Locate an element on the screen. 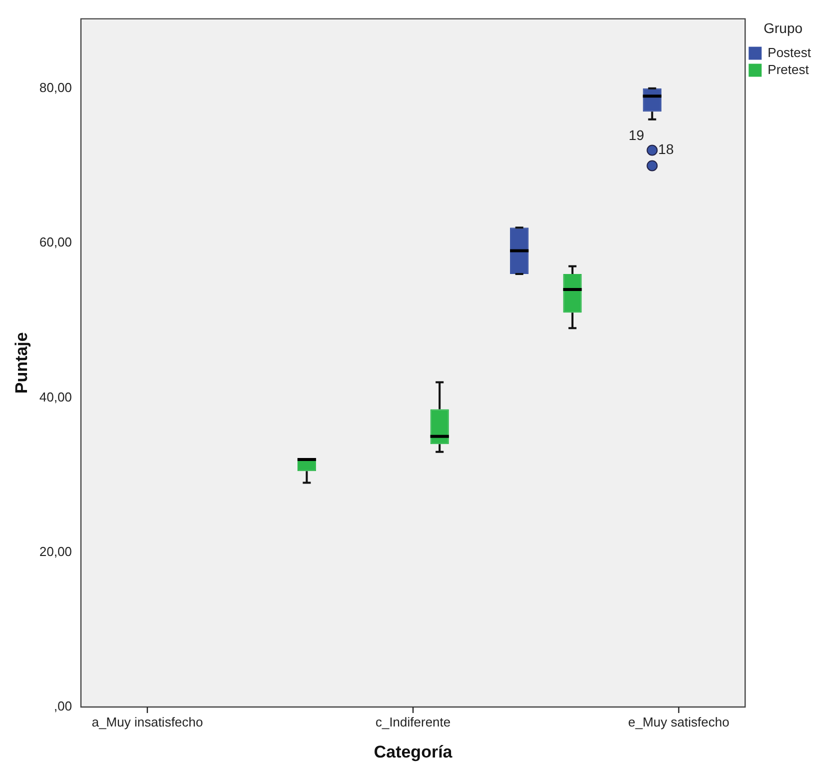  y-axis-title: Puntaje is located at coordinates (21, 363).